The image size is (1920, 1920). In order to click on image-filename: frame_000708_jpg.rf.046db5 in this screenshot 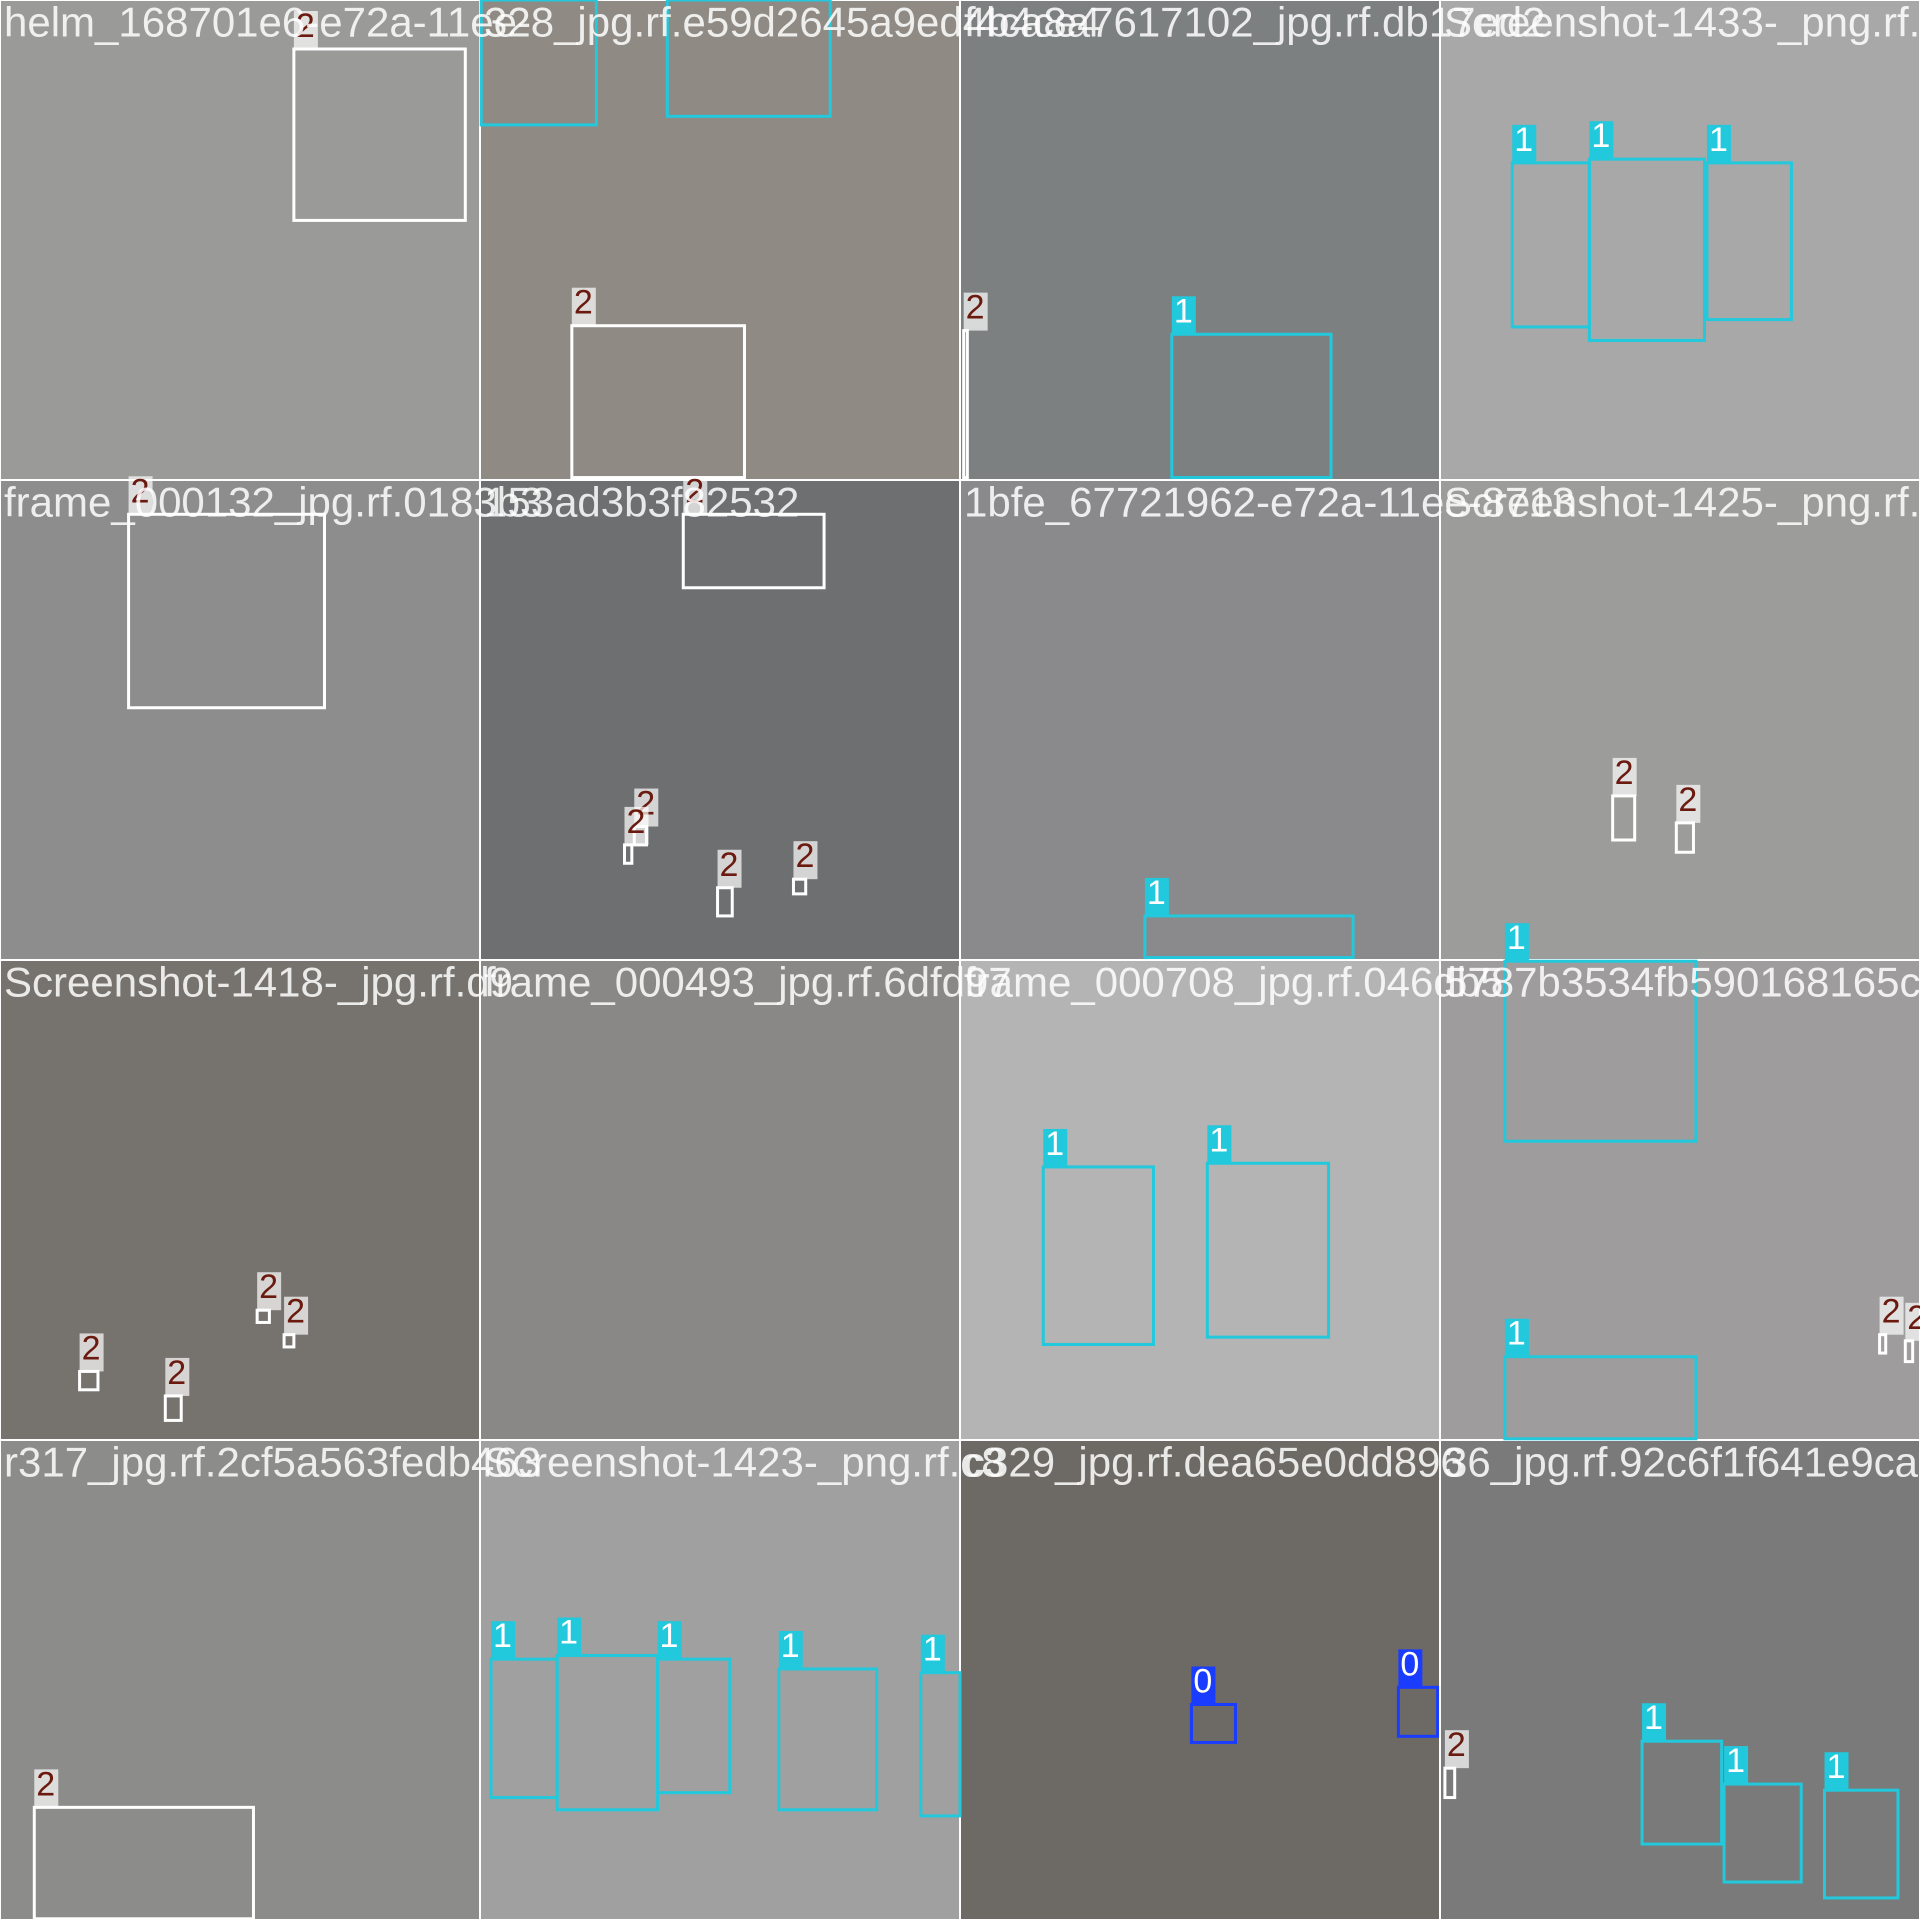, I will do `click(1233, 981)`.